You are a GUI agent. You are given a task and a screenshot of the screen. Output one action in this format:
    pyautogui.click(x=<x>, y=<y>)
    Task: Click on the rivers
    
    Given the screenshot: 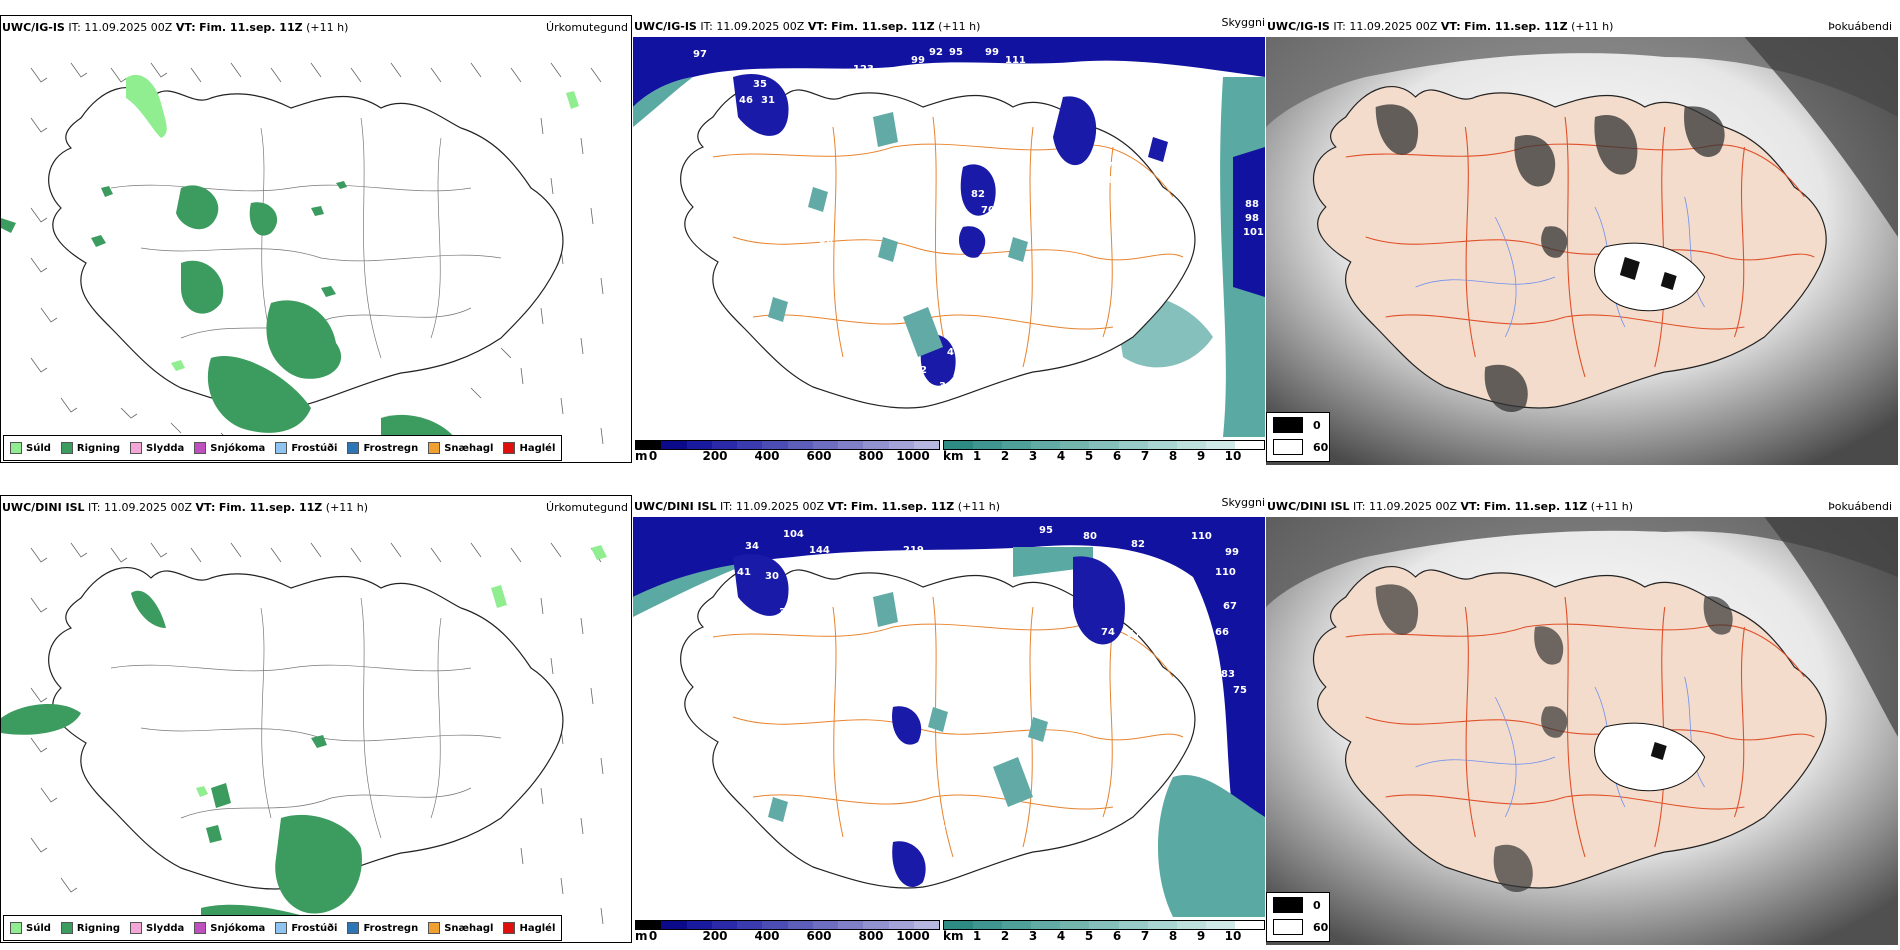 What is the action you would take?
    pyautogui.click(x=1560, y=747)
    